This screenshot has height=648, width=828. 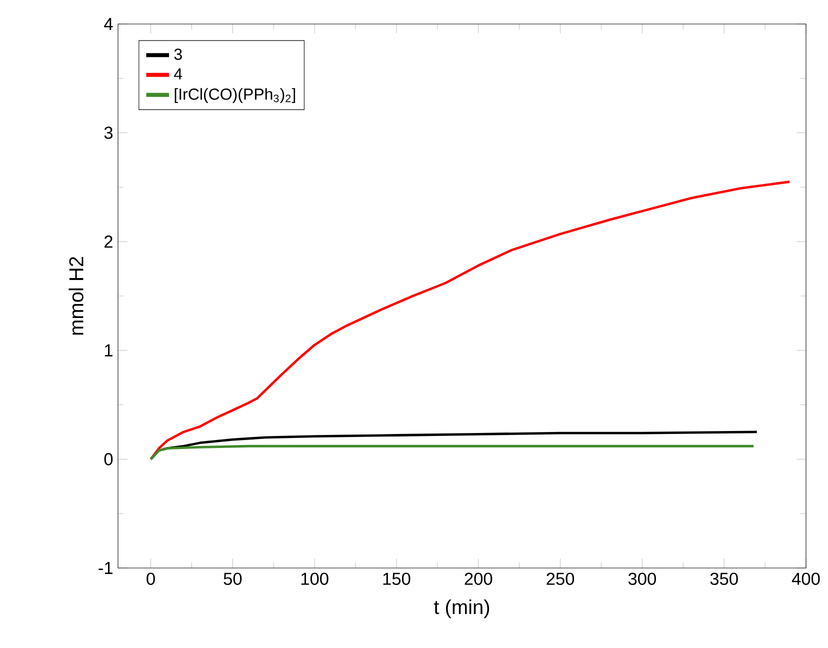 I want to click on x-tick-label: 400, so click(x=806, y=578).